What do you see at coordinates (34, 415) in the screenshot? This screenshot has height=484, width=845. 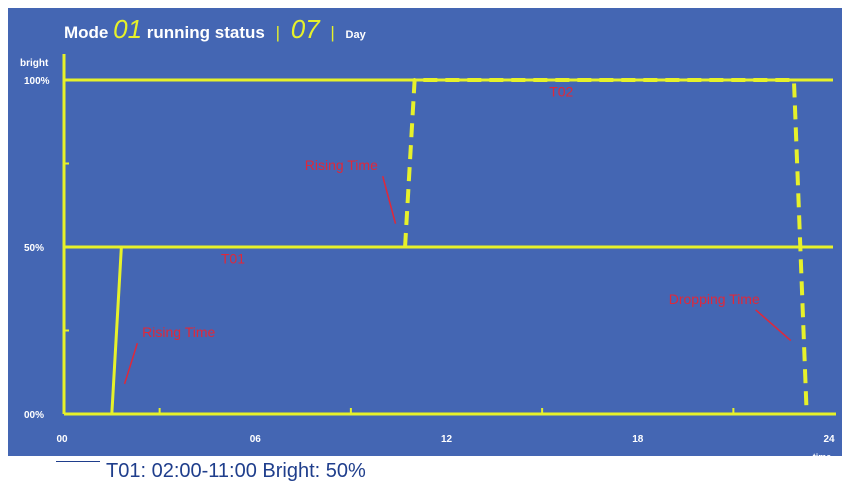 I see `y-tick-label: 00%` at bounding box center [34, 415].